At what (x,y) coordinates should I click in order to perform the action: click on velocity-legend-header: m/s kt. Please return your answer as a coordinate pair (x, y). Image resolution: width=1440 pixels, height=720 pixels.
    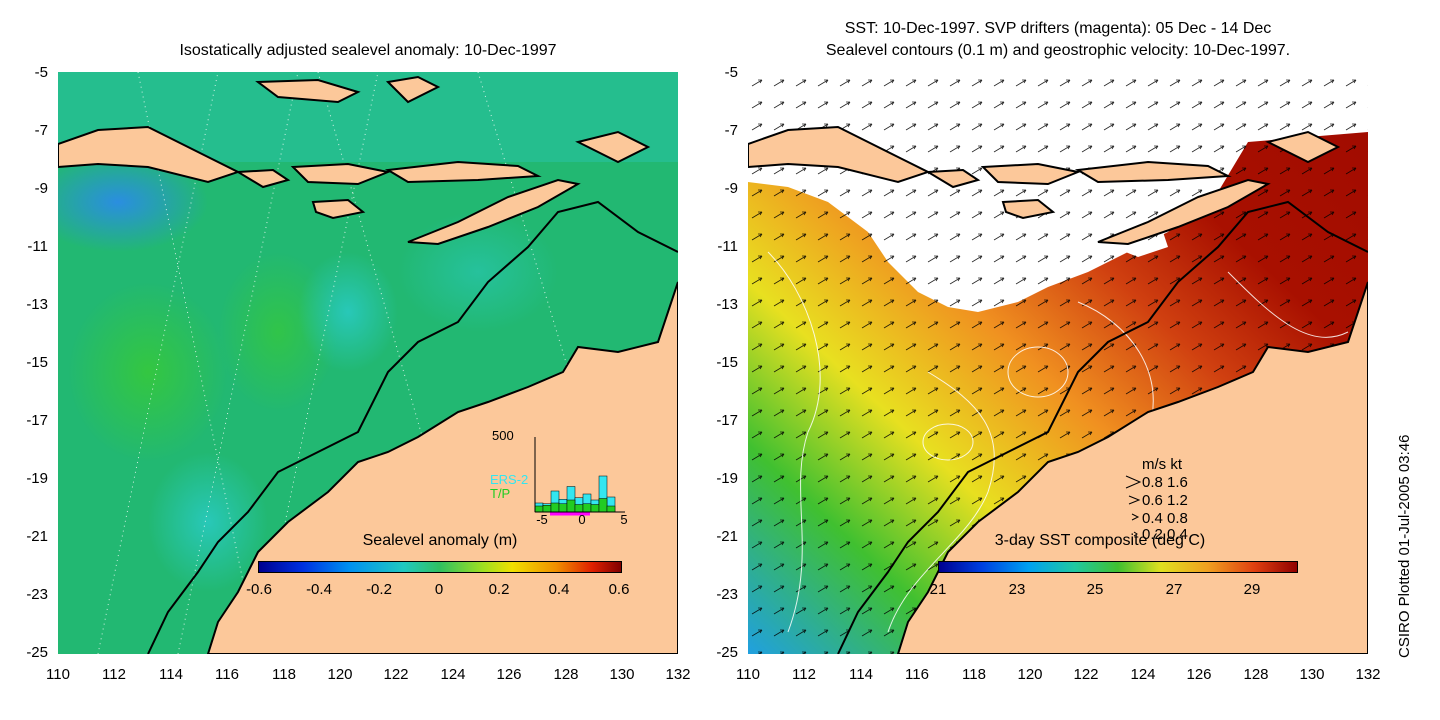
    Looking at the image, I should click on (1162, 464).